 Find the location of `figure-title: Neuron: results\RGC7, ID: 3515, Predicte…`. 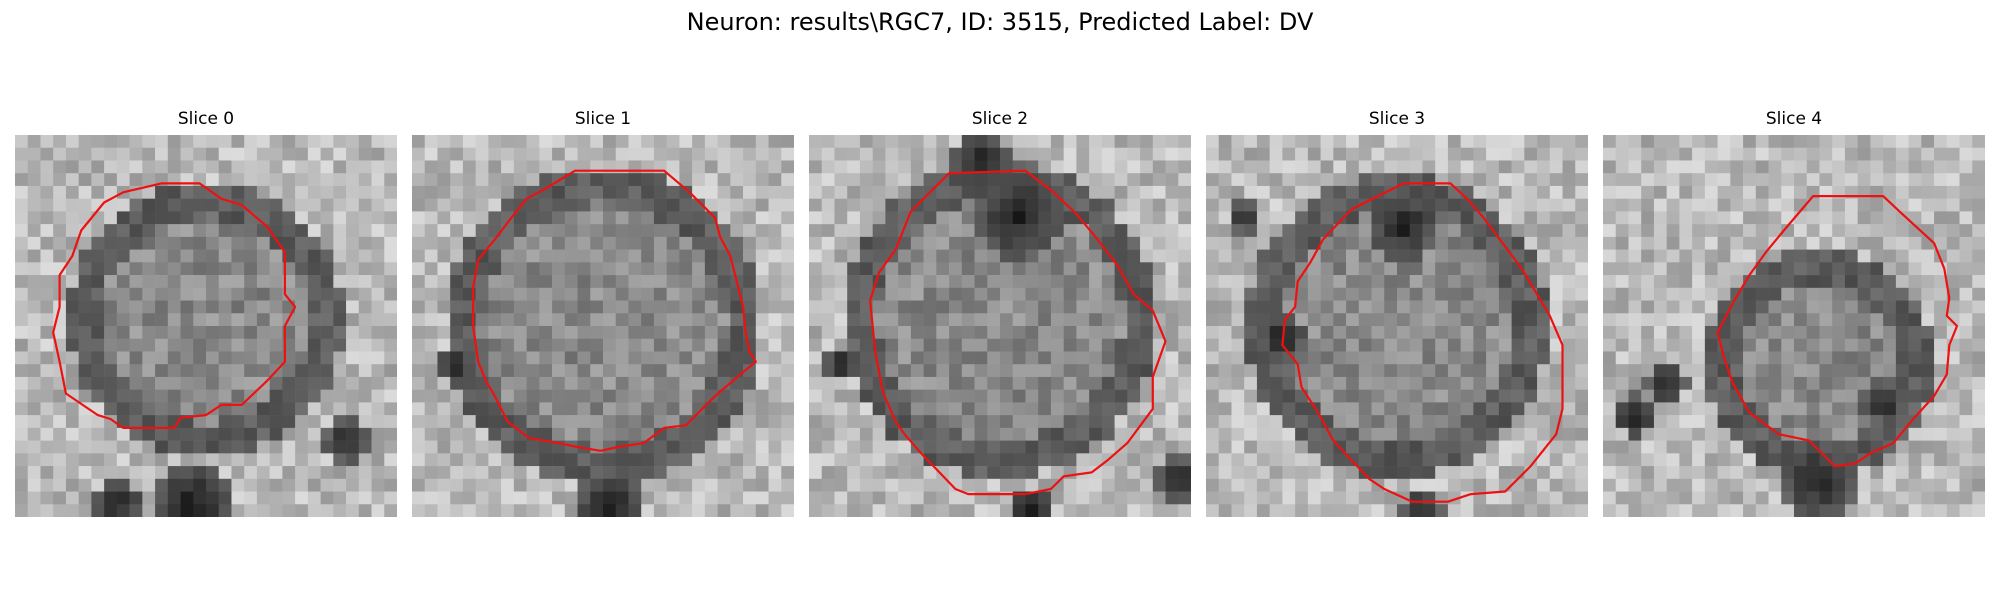

figure-title: Neuron: results\RGC7, ID: 3515, Predicte… is located at coordinates (1000, 22).